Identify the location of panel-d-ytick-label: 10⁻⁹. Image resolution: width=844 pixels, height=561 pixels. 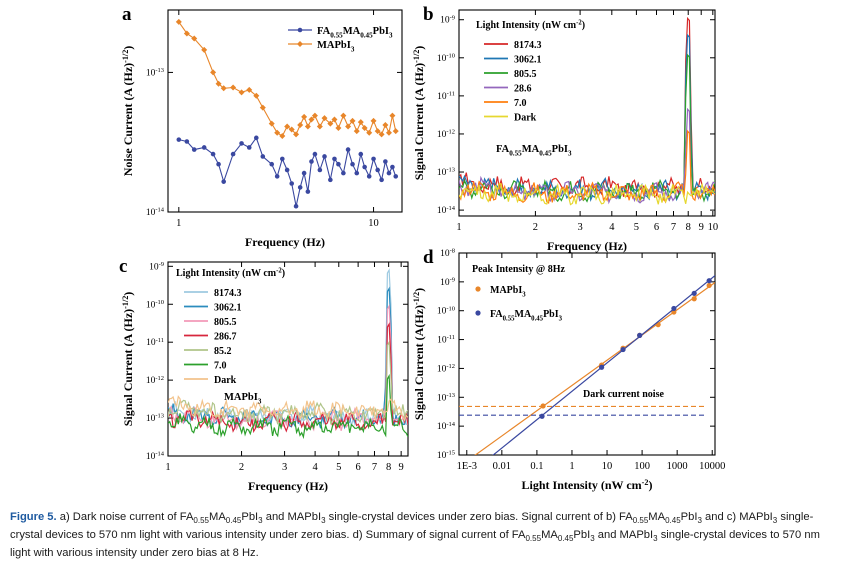
(447, 282).